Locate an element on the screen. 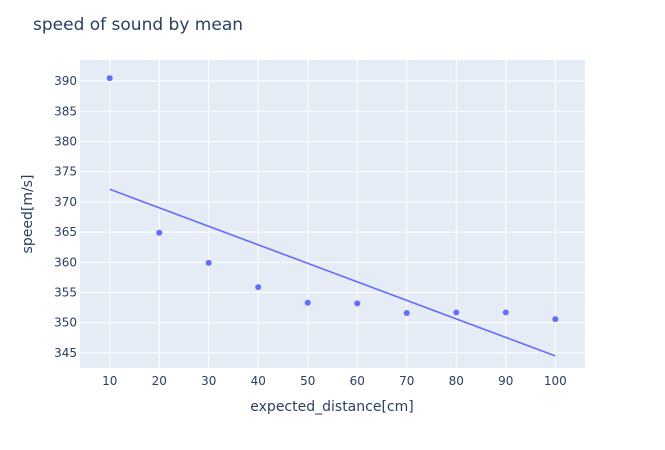 The image size is (665, 450). y-axis-title: speed[m/s] is located at coordinates (28, 214).